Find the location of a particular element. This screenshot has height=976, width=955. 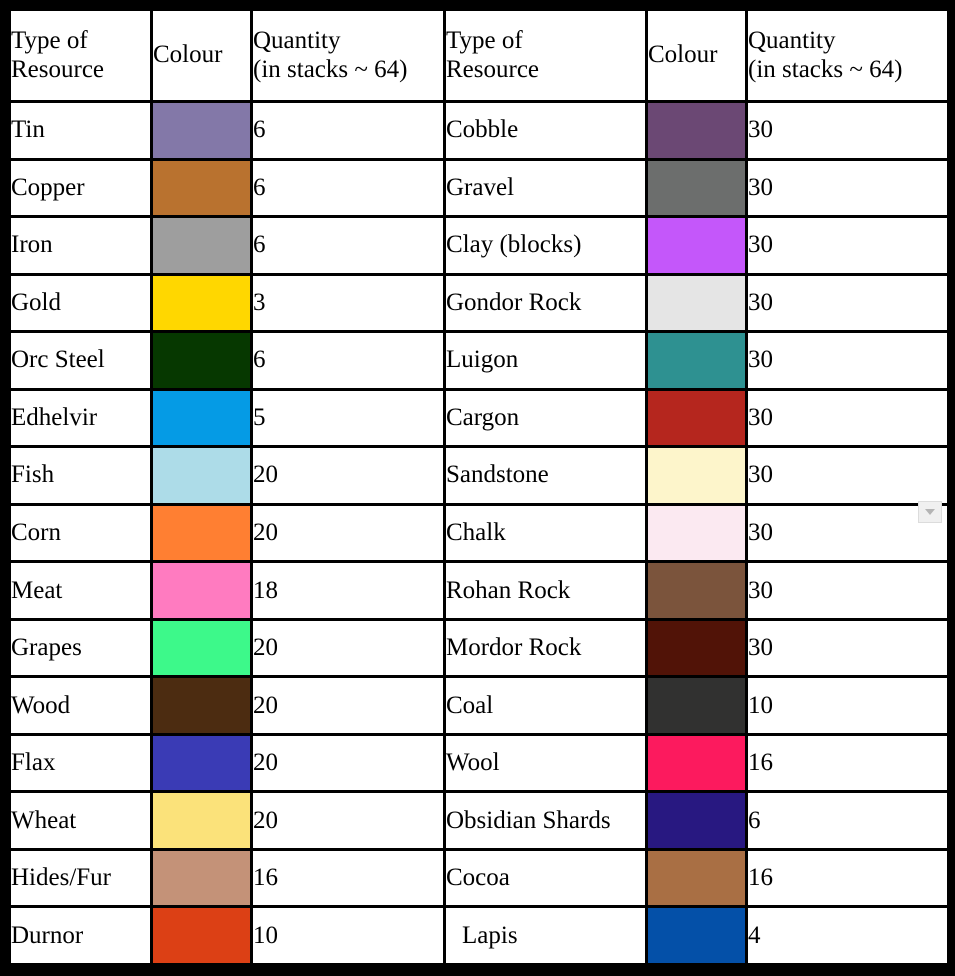

table-row: Fish 20 Sandstone 30 is located at coordinates (479, 475).